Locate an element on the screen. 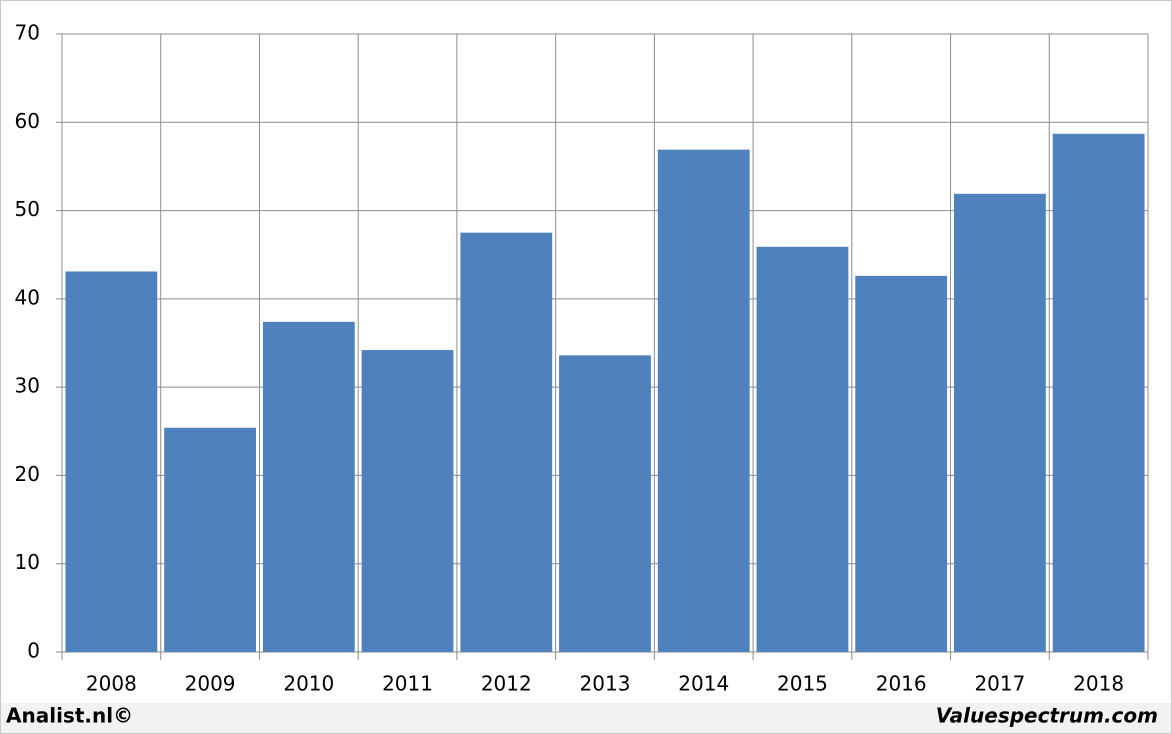 Image resolution: width=1172 pixels, height=734 pixels. x-tick-label: 2011 is located at coordinates (407, 684).